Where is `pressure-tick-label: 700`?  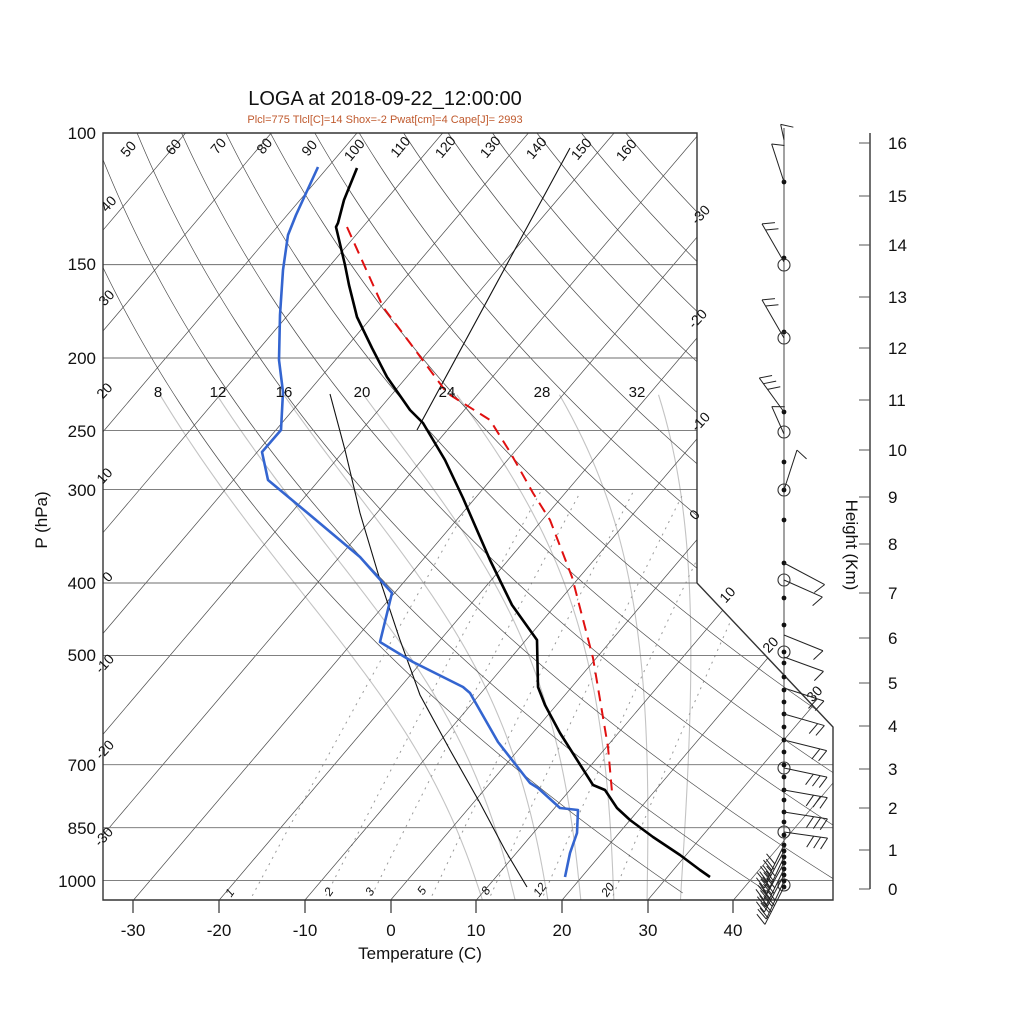 pressure-tick-label: 700 is located at coordinates (82, 765).